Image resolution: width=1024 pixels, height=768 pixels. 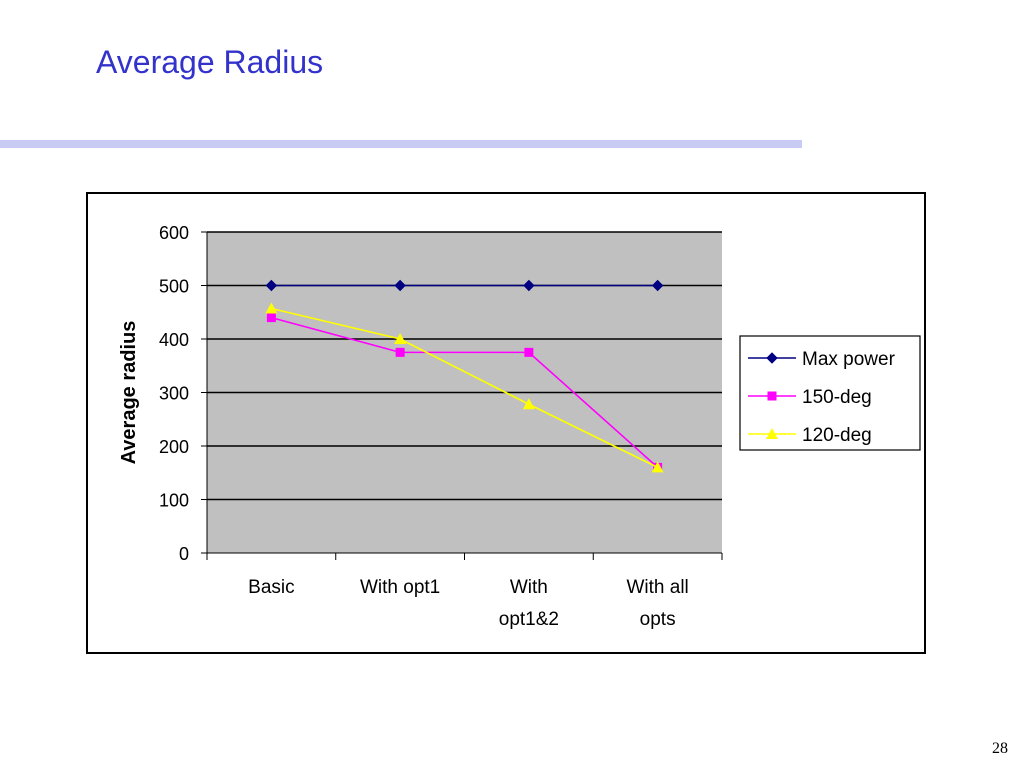 I want to click on y-tick-label: 100, so click(x=174, y=501).